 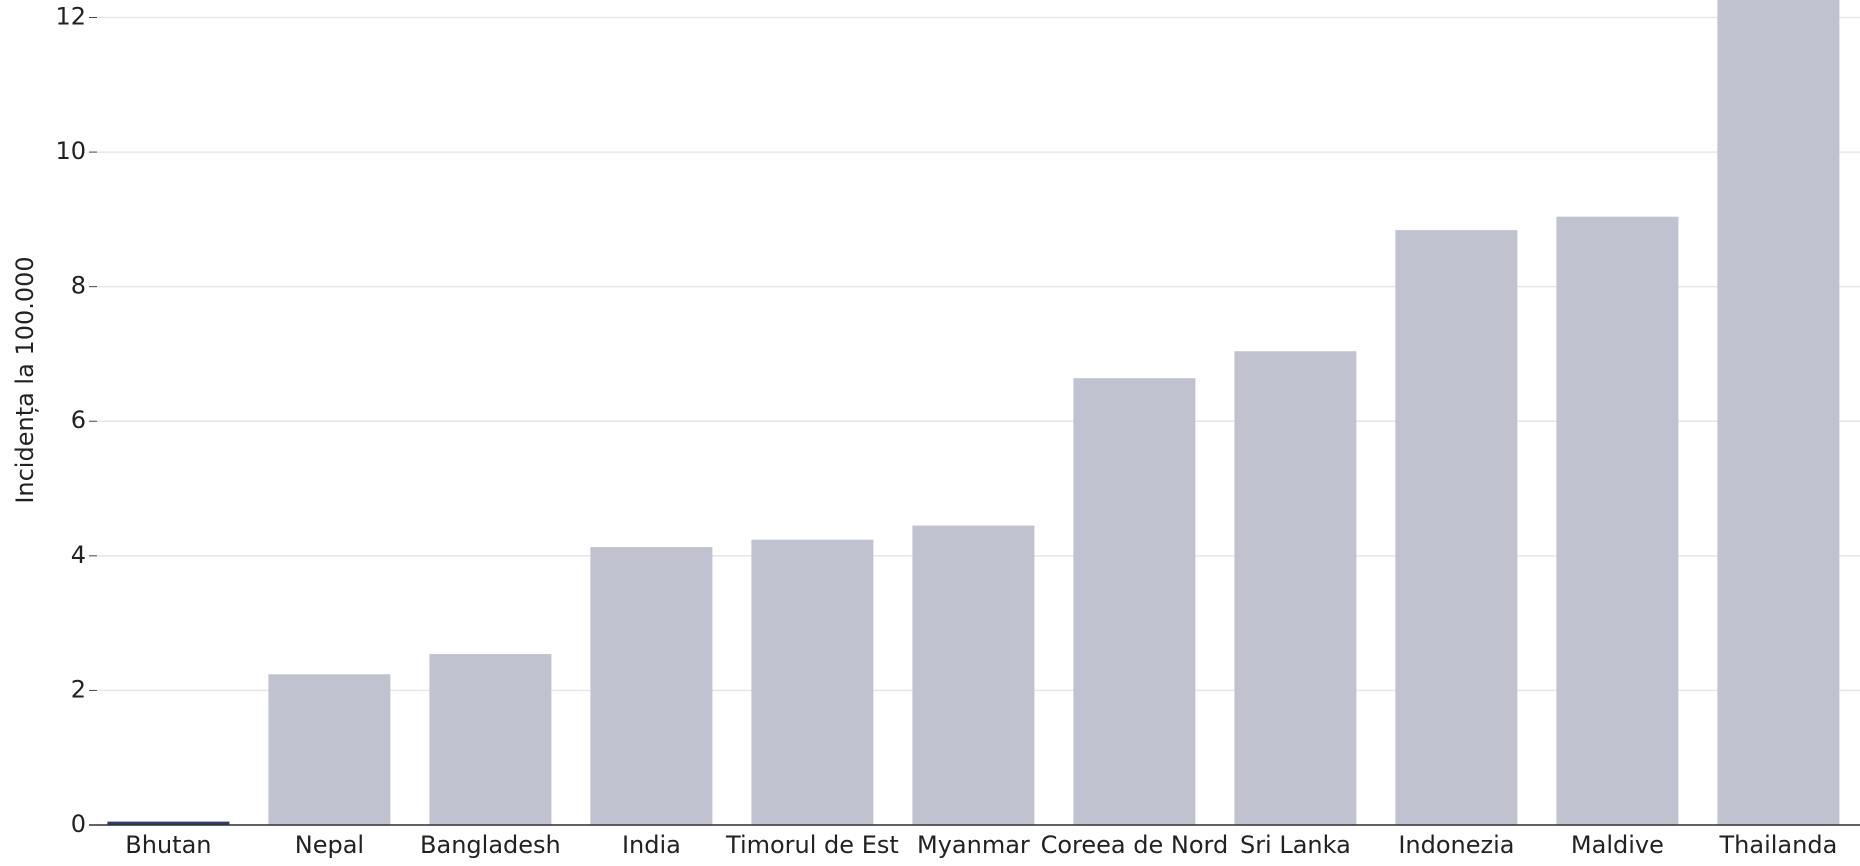 What do you see at coordinates (812, 845) in the screenshot?
I see `x-tick-label: Timorul de Est` at bounding box center [812, 845].